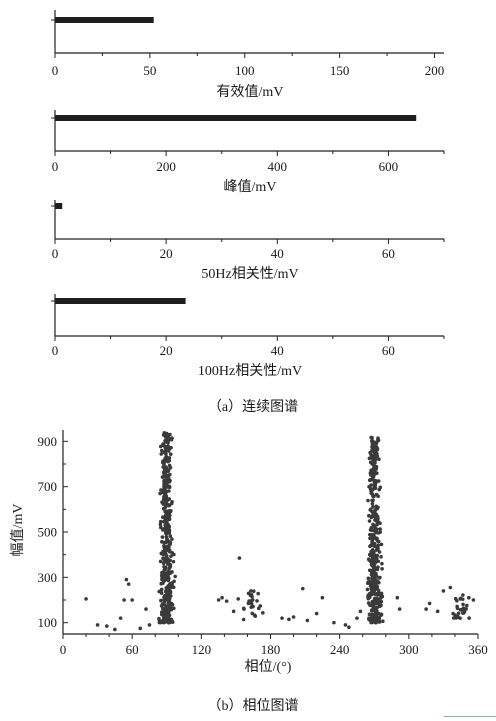  What do you see at coordinates (250, 92) in the screenshot?
I see `rms-axis-title: 有效值/mV` at bounding box center [250, 92].